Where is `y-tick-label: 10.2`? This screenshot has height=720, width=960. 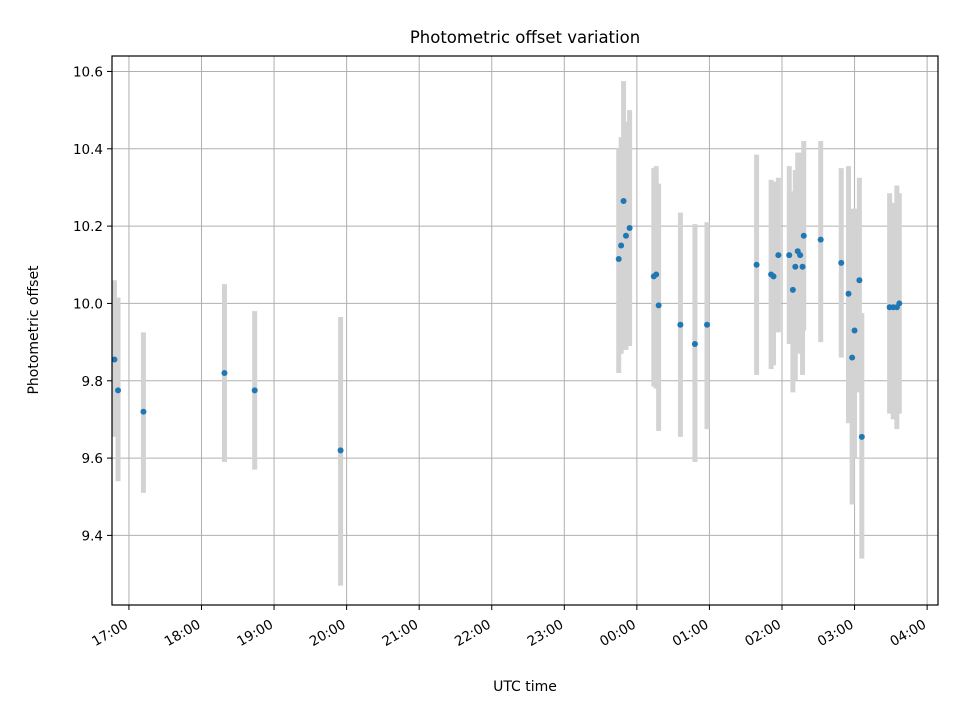
y-tick-label: 10.2 is located at coordinates (88, 227).